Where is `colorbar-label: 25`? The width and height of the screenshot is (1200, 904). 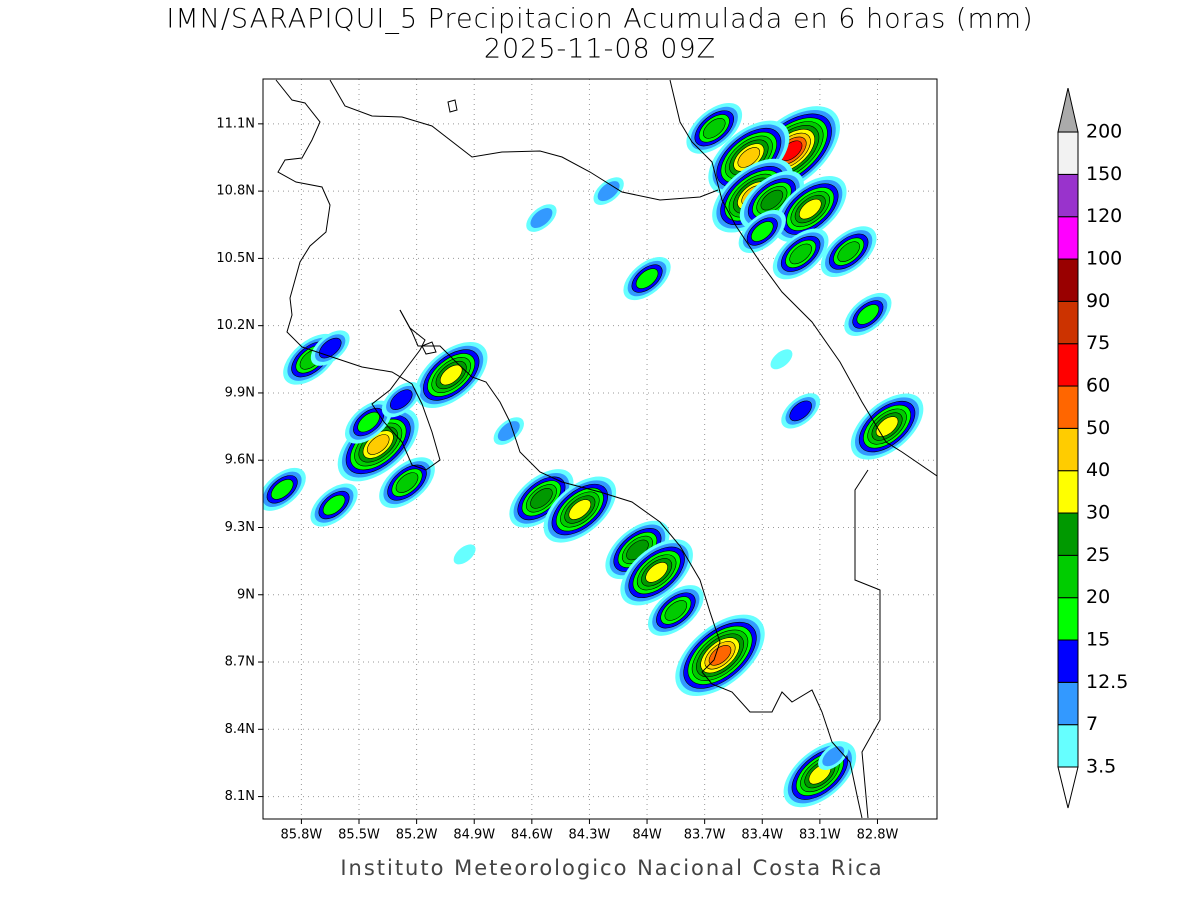 colorbar-label: 25 is located at coordinates (1098, 555).